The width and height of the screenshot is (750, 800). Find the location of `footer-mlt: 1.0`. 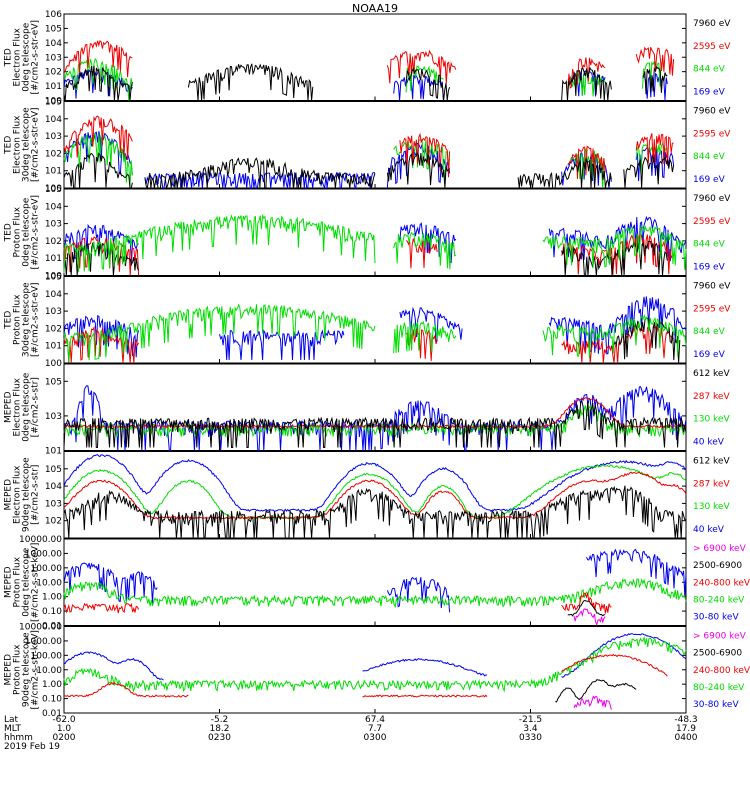

footer-mlt: 1.0 is located at coordinates (64, 729).